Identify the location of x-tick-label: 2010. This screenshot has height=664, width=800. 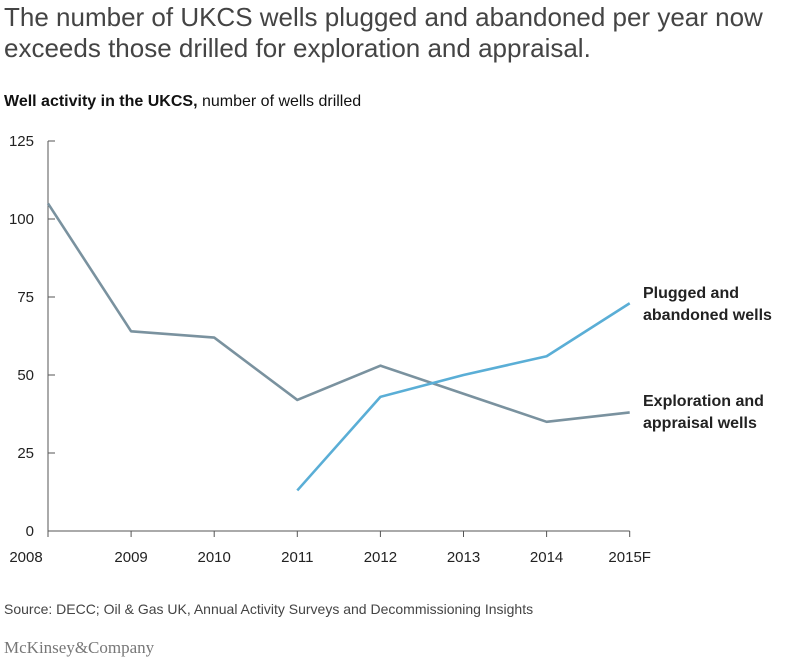
(214, 557).